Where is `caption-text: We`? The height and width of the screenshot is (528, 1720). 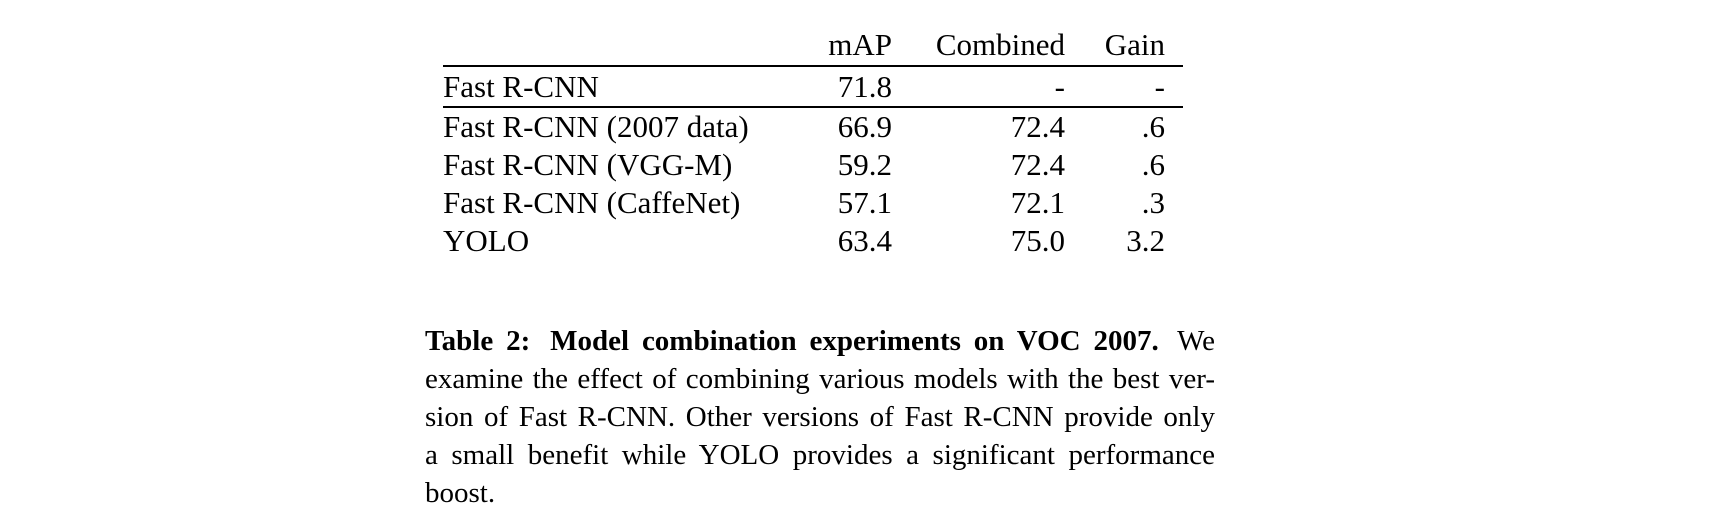
caption-text: We is located at coordinates (1196, 341).